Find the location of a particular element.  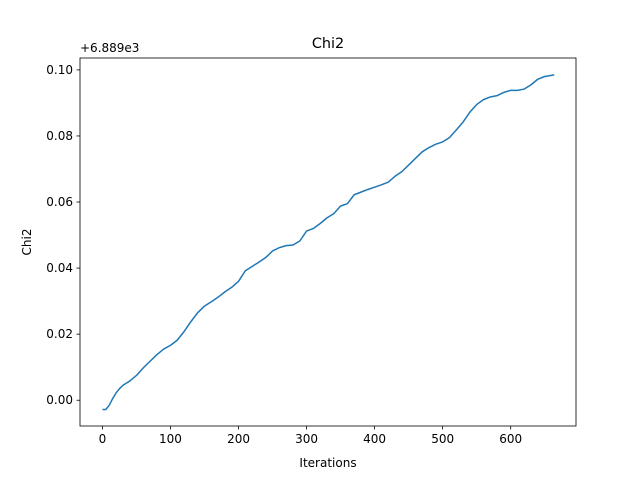

x-tick-label: 400 is located at coordinates (374, 439).